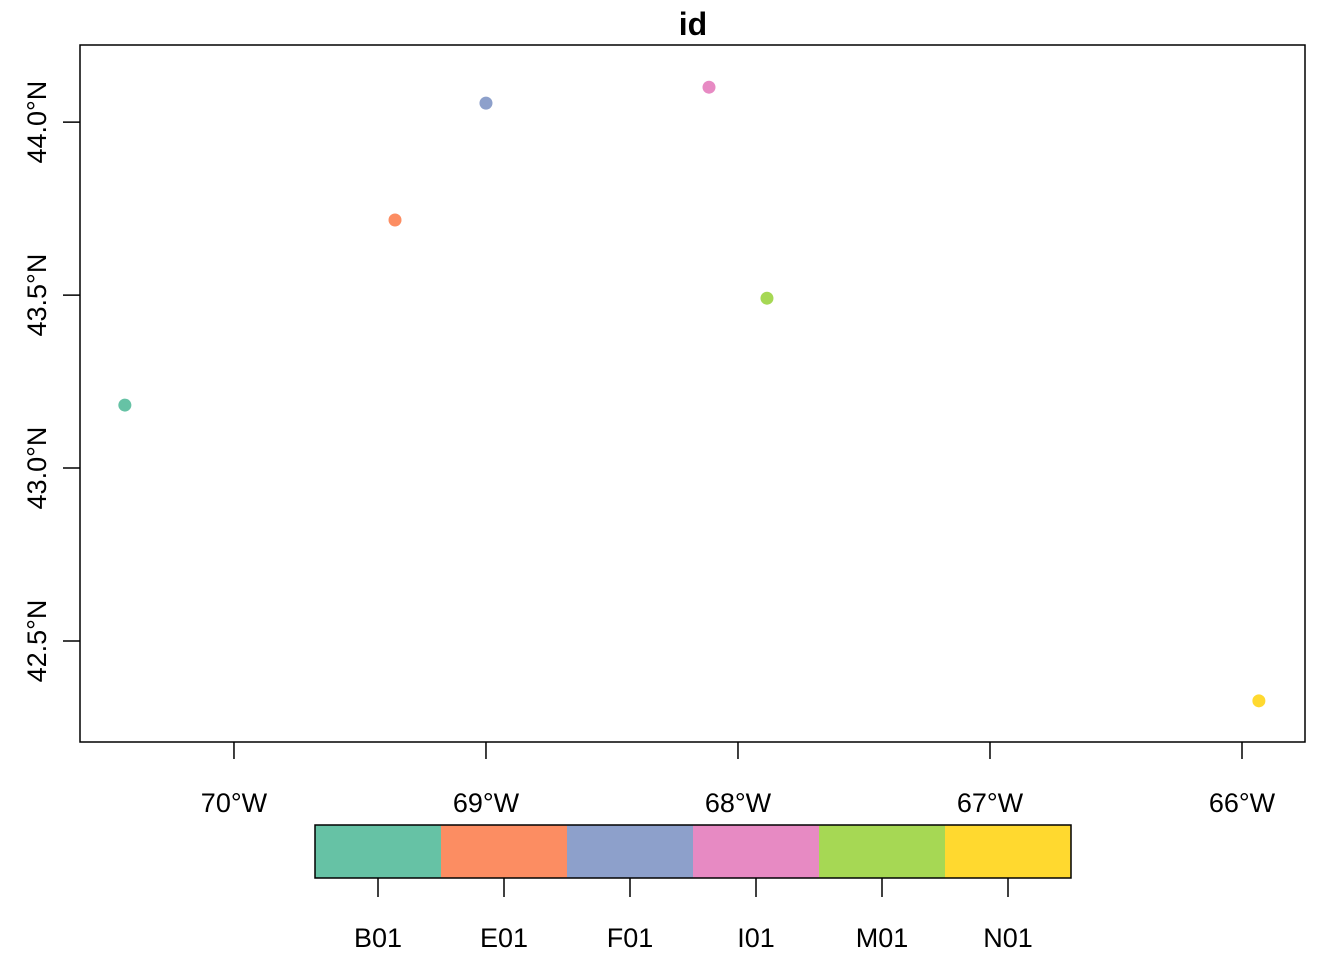 The width and height of the screenshot is (1344, 960). Describe the element at coordinates (882, 938) in the screenshot. I see `legend-label: M01` at that location.